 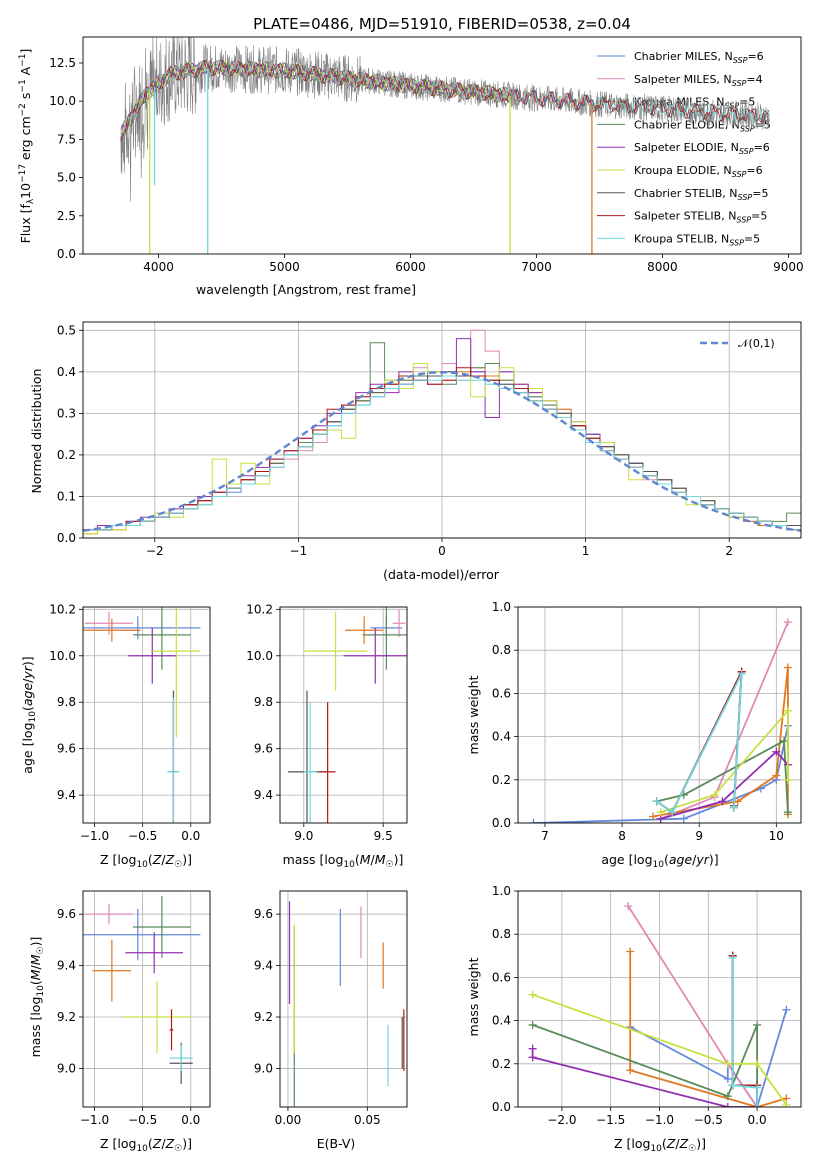 I want to click on age-z-frame, so click(x=146, y=715).